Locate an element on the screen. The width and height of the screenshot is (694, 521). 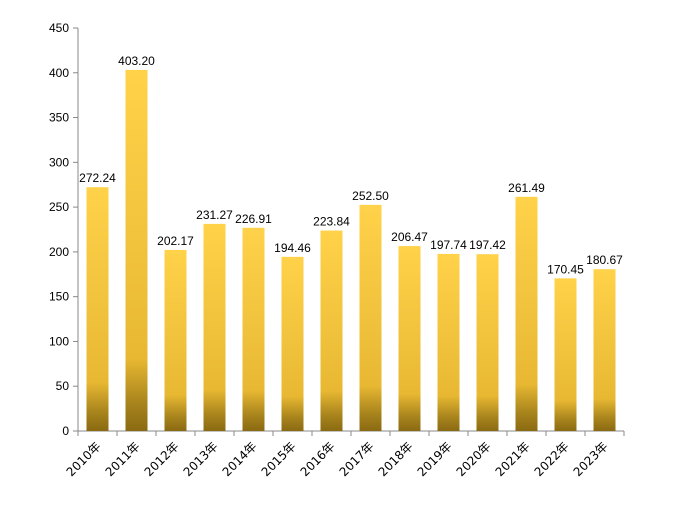
x-tick-label: 2020年 is located at coordinates (474, 459).